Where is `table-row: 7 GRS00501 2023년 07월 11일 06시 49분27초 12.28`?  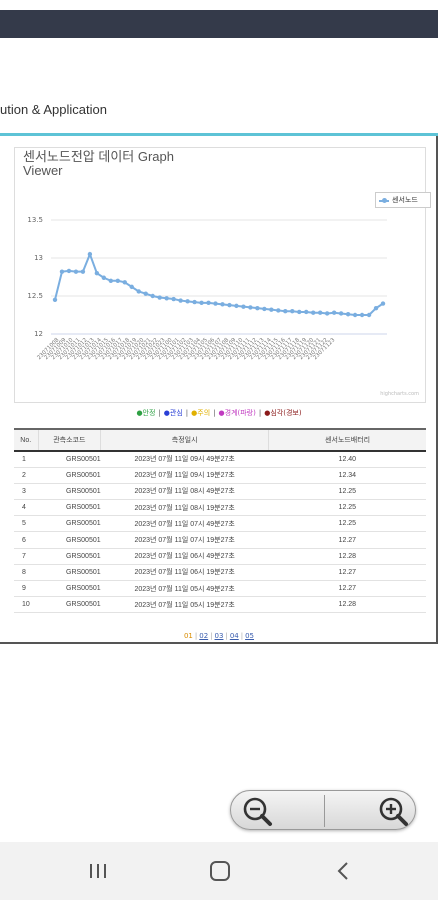
table-row: 7 GRS00501 2023년 07월 11일 06시 49분27초 12.28 is located at coordinates (220, 556).